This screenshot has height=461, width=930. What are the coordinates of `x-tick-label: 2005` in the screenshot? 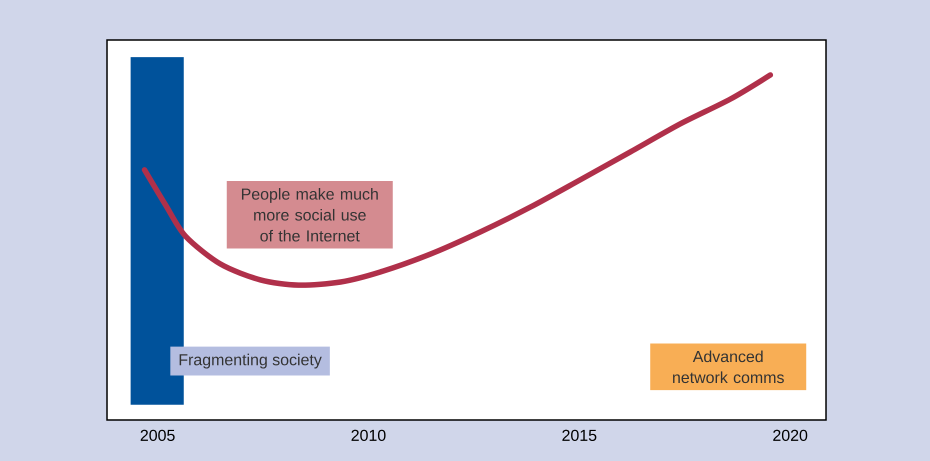 It's located at (157, 435).